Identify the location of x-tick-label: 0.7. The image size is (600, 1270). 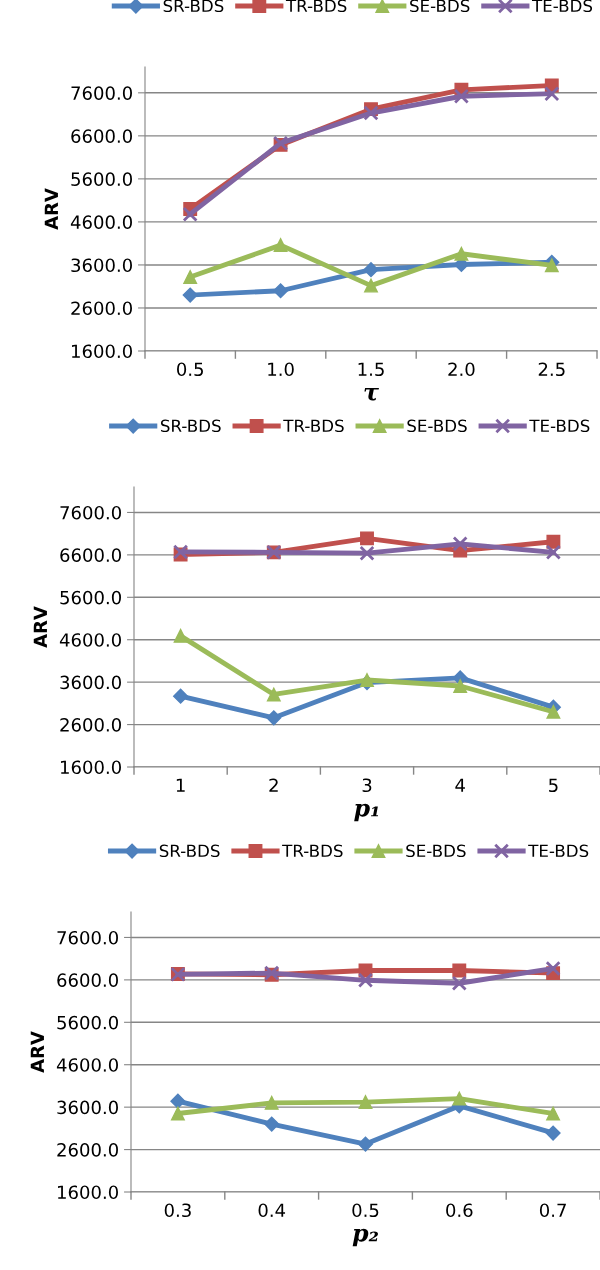
(552, 1210).